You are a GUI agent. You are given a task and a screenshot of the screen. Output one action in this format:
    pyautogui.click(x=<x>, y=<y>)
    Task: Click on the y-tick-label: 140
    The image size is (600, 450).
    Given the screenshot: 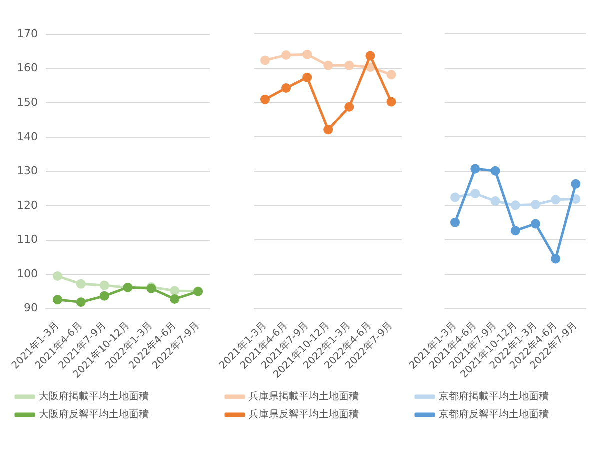 What is the action you would take?
    pyautogui.click(x=27, y=137)
    